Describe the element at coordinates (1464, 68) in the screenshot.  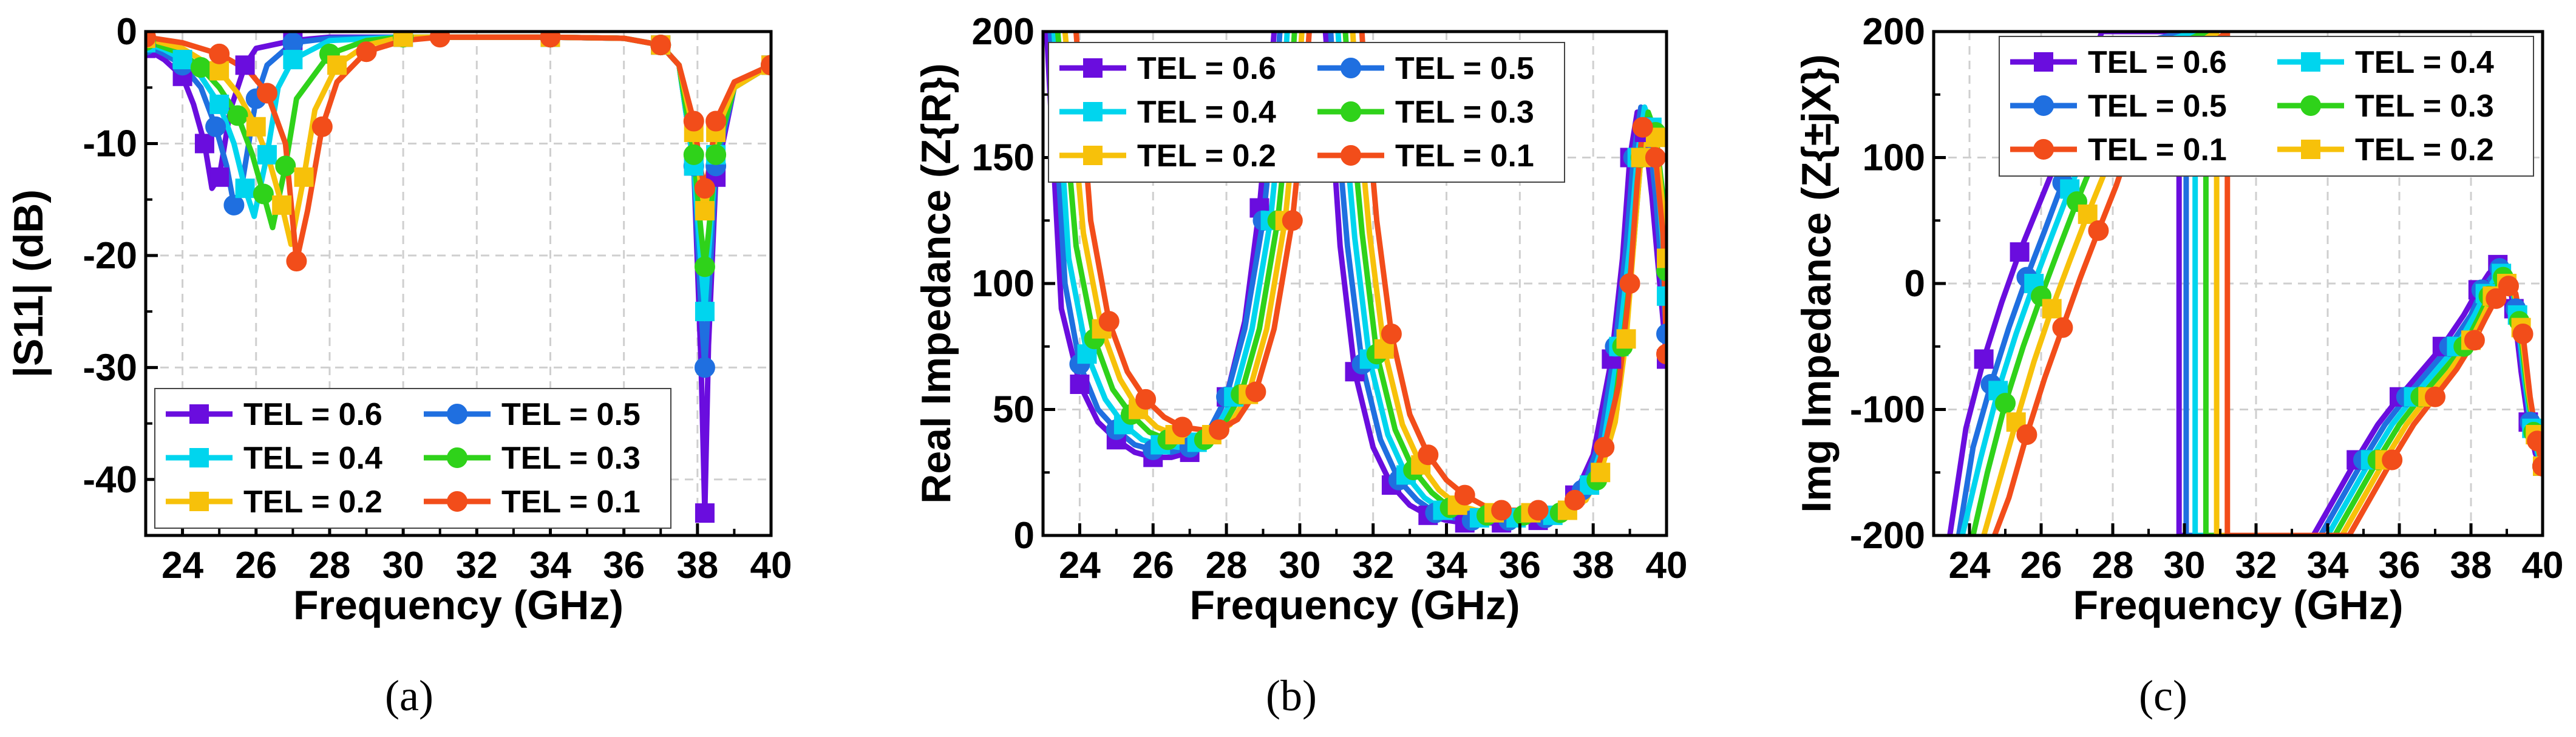
I see `legend-entry: TEL = 0.5` at that location.